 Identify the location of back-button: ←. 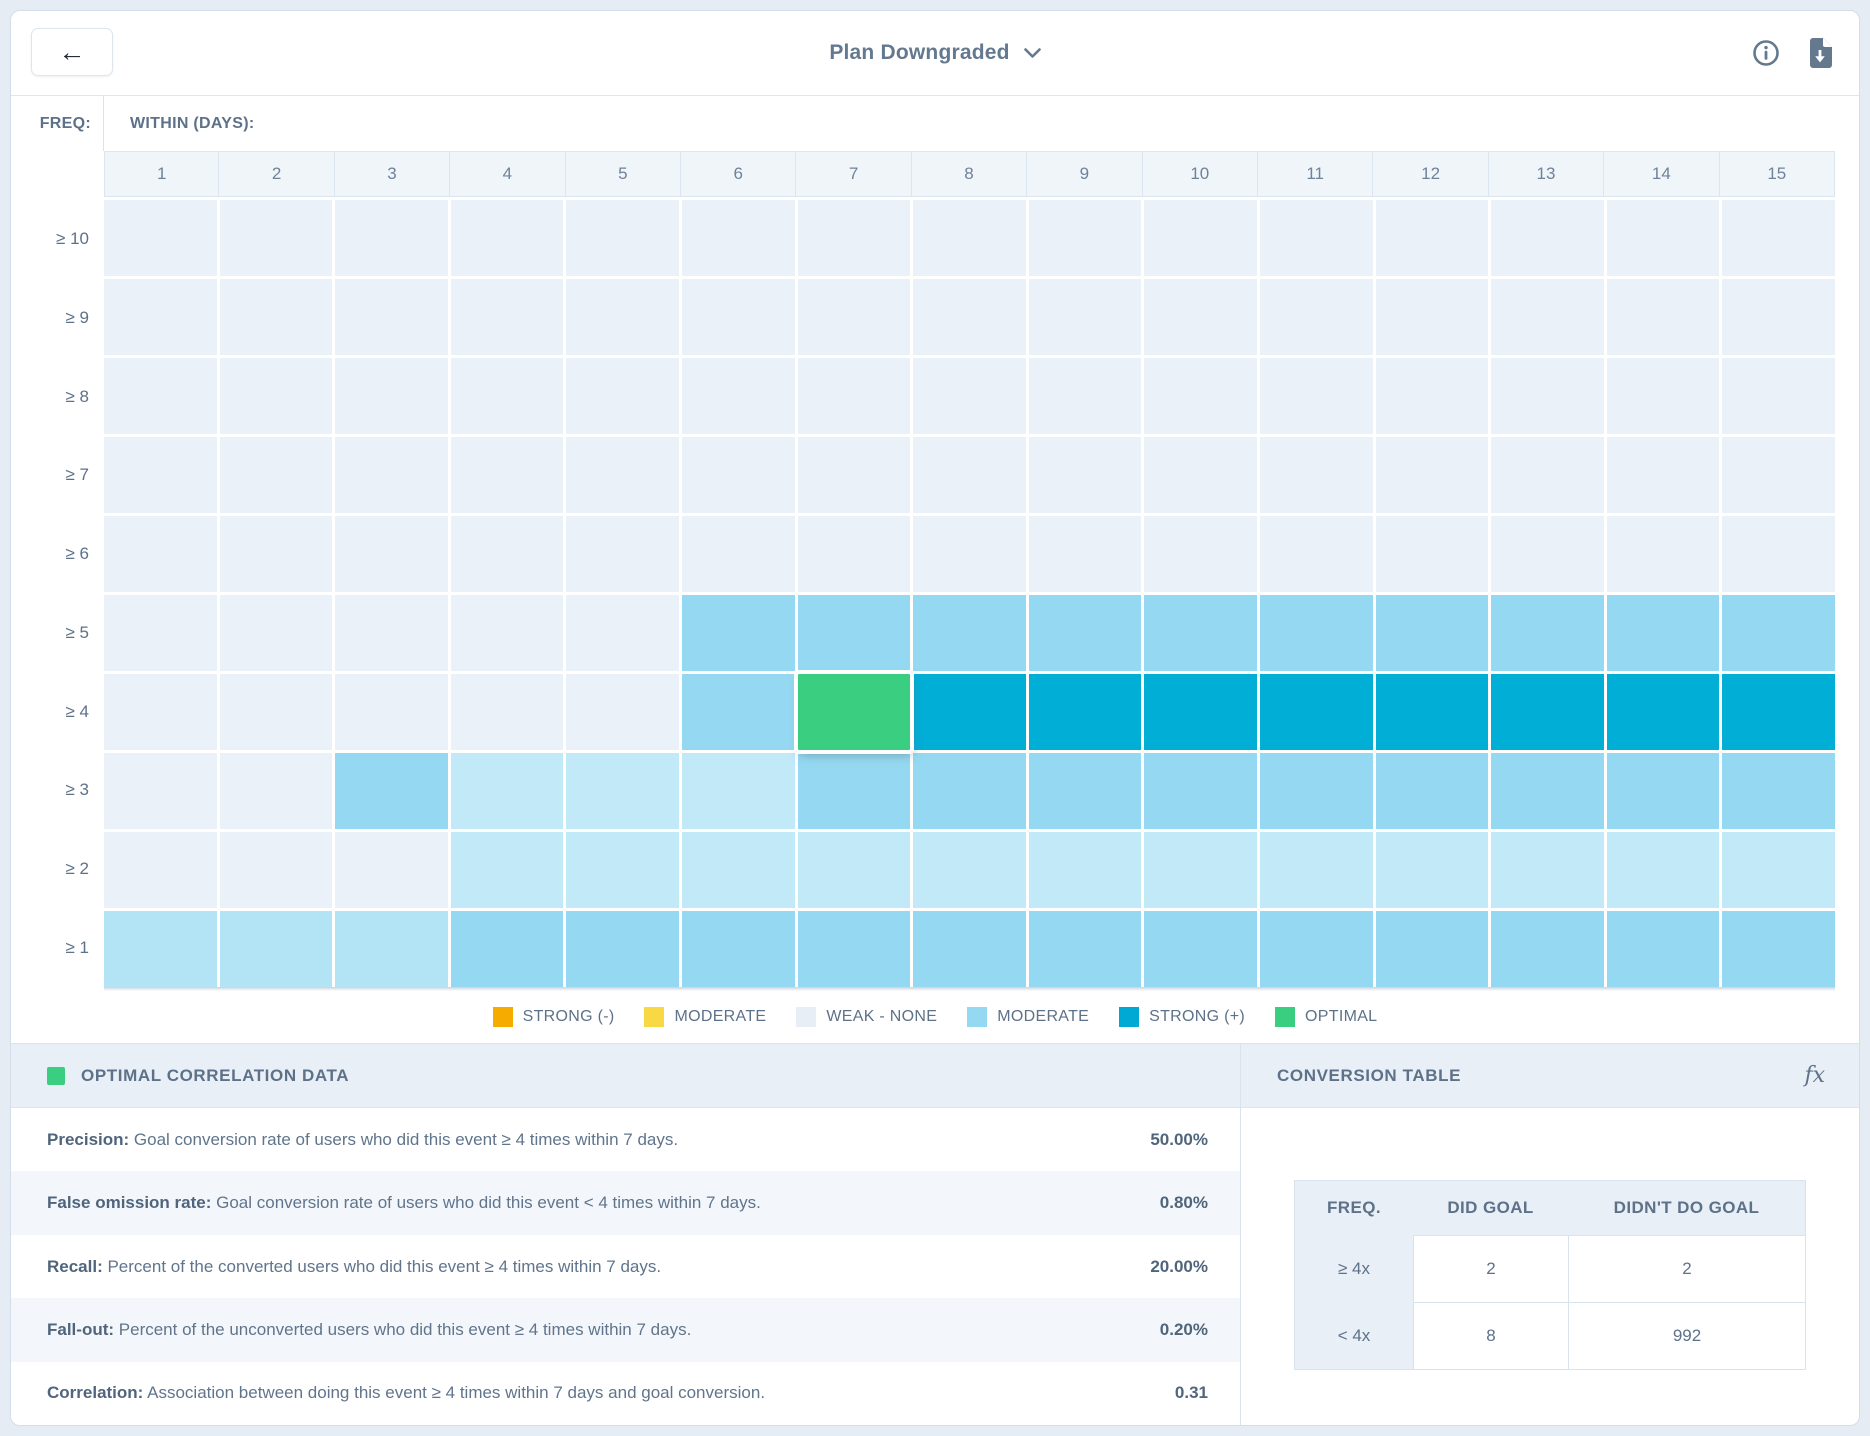
(72, 52).